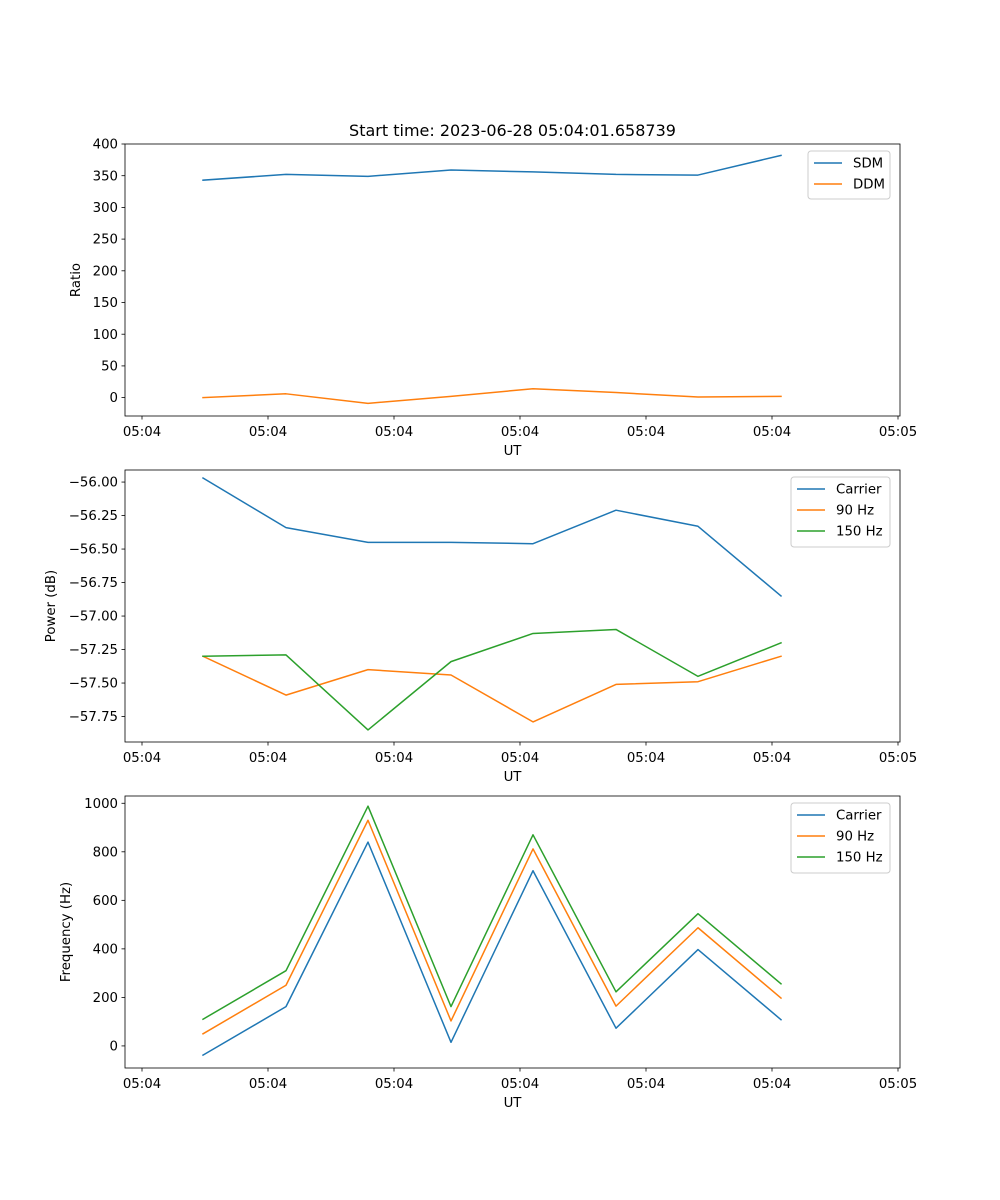 This screenshot has width=1000, height=1200. What do you see at coordinates (93, 684) in the screenshot?
I see `y-tick-label: −57.50` at bounding box center [93, 684].